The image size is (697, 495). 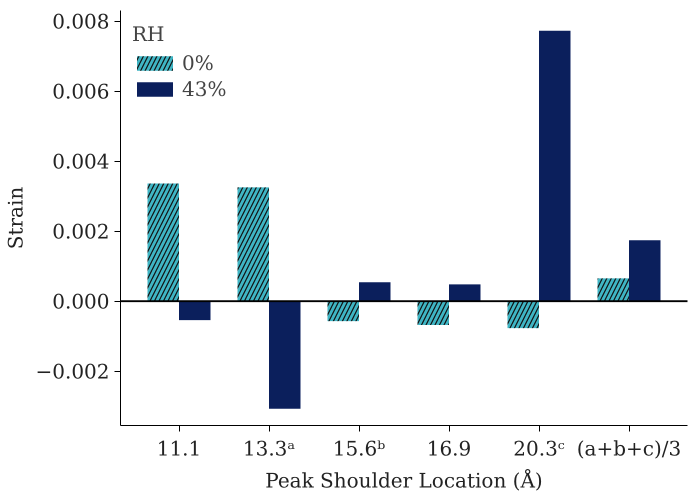 I want to click on y-tick-label: 0.002, so click(x=81, y=232).